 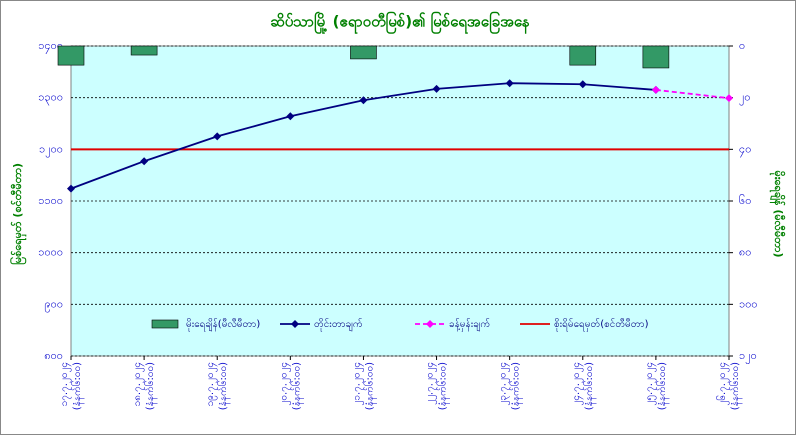 What do you see at coordinates (748, 303) in the screenshot?
I see `y2-tick-label: ၁၀၀` at bounding box center [748, 303].